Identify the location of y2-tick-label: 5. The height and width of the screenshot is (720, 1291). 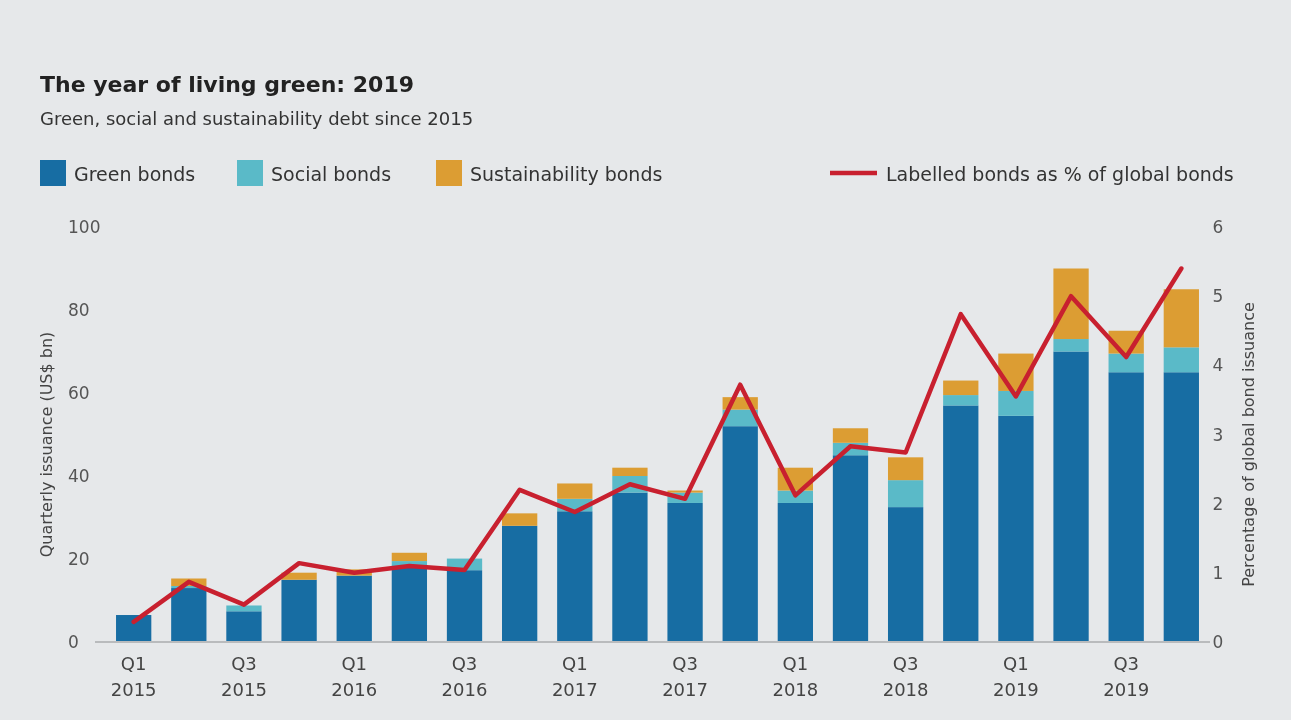
(1218, 296).